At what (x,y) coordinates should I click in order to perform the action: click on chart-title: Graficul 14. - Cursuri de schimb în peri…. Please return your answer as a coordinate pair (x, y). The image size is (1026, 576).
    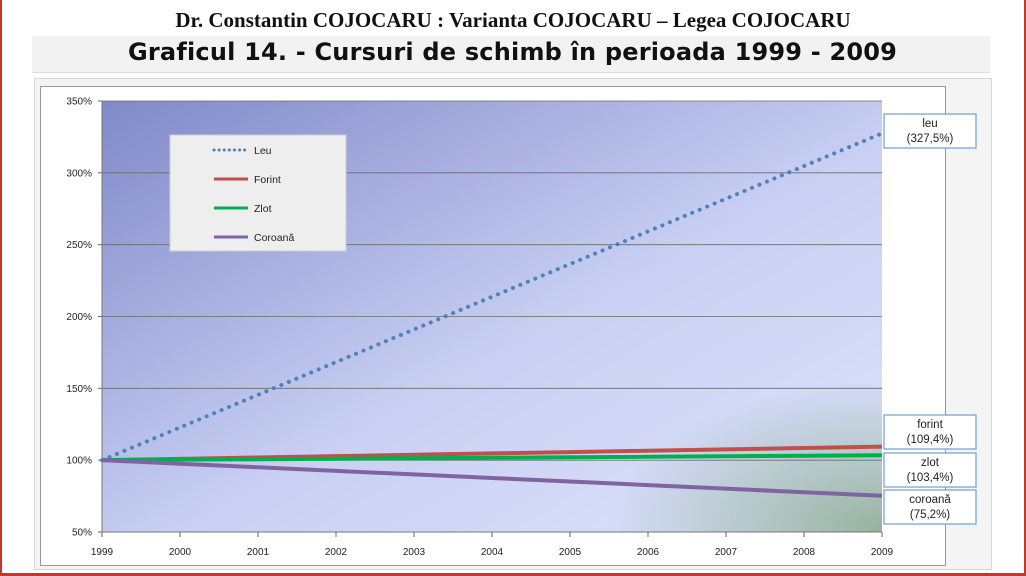
    Looking at the image, I should click on (513, 52).